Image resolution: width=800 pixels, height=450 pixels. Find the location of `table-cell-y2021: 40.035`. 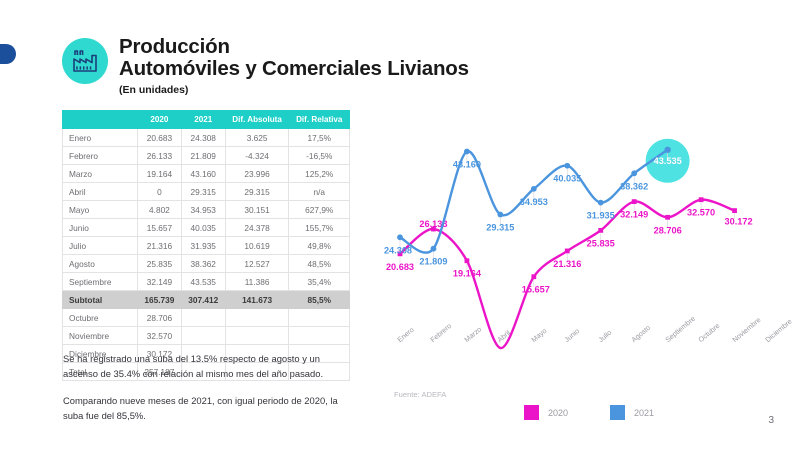

table-cell-y2021: 40.035 is located at coordinates (203, 227).